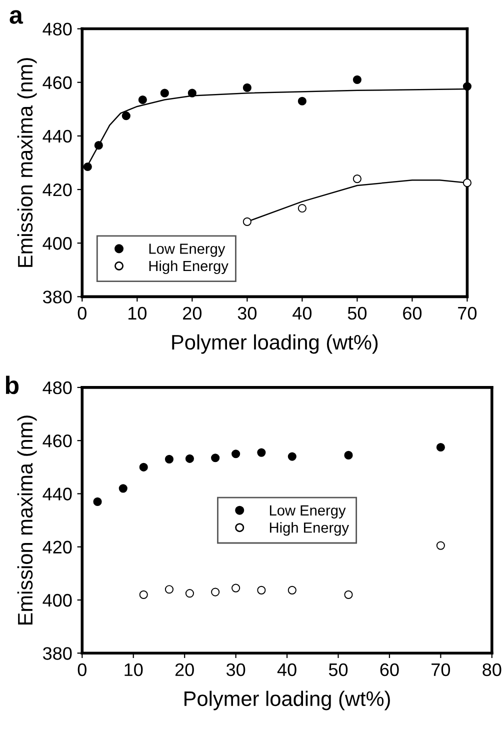 This screenshot has width=504, height=738. Describe the element at coordinates (492, 669) in the screenshot. I see `x-tick-label: 80` at that location.